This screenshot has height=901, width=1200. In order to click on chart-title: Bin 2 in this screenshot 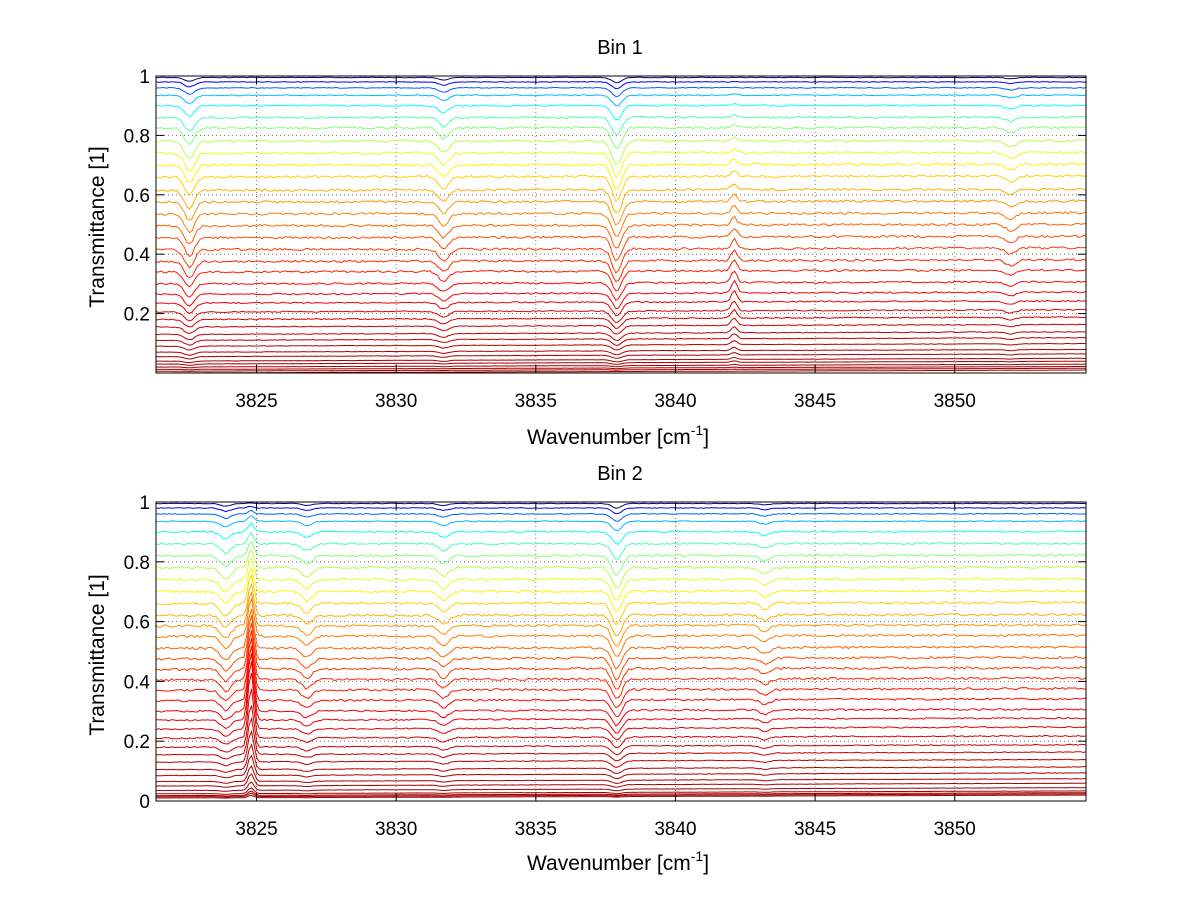, I will do `click(620, 474)`.